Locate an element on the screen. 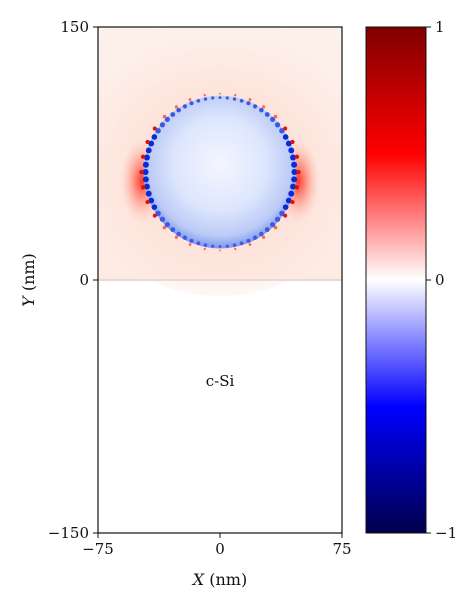 This screenshot has height=609, width=474. colorbar-tick-label: 0 is located at coordinates (440, 280).